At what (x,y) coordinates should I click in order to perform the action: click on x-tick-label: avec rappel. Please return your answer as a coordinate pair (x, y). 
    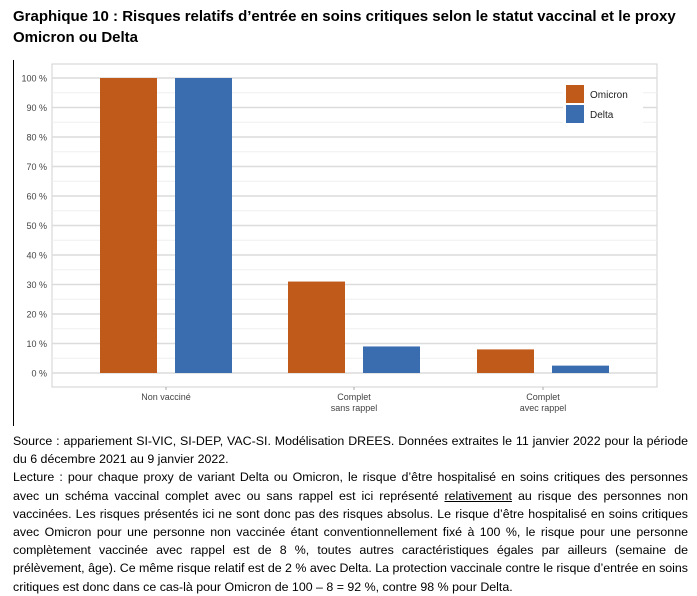
    Looking at the image, I should click on (543, 408).